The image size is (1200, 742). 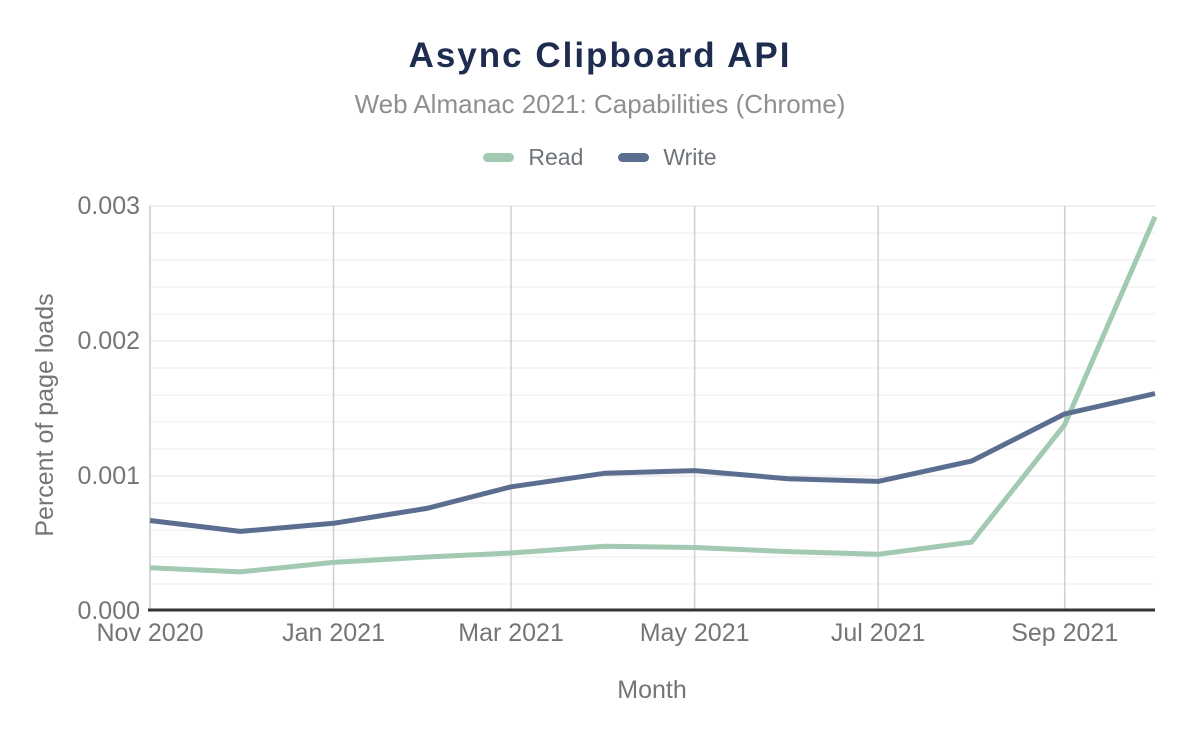 What do you see at coordinates (878, 633) in the screenshot?
I see `x-tick-label: Jul 2021` at bounding box center [878, 633].